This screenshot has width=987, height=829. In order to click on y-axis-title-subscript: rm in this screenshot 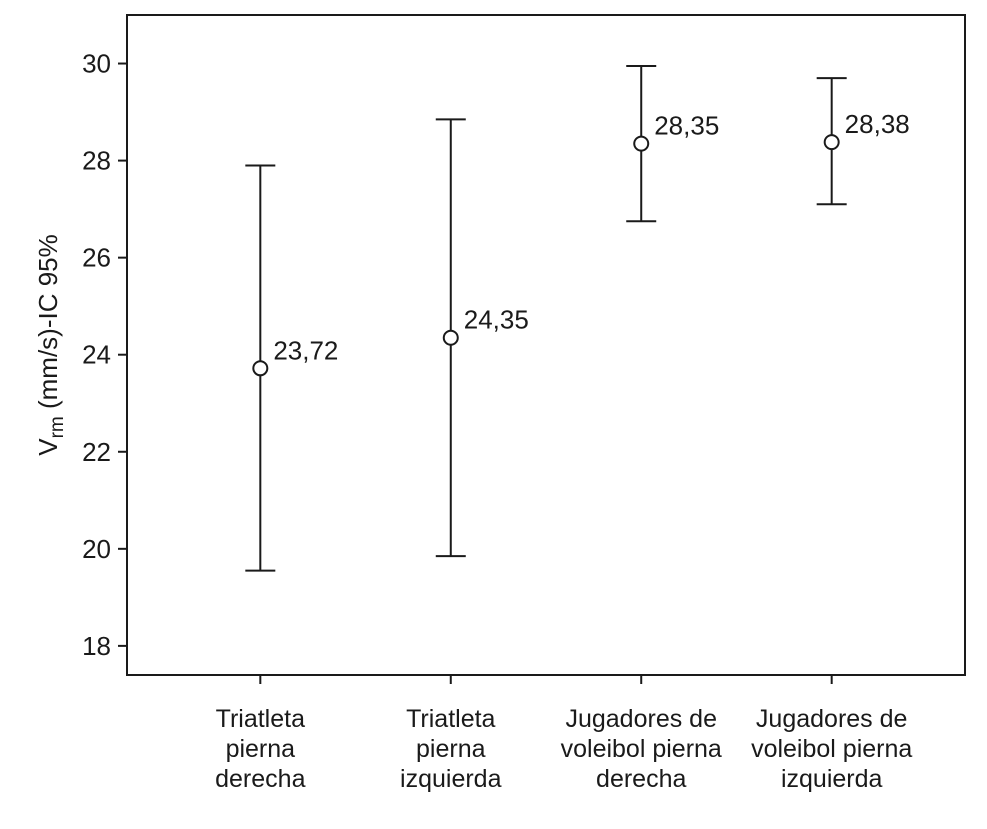, I will do `click(57, 427)`.